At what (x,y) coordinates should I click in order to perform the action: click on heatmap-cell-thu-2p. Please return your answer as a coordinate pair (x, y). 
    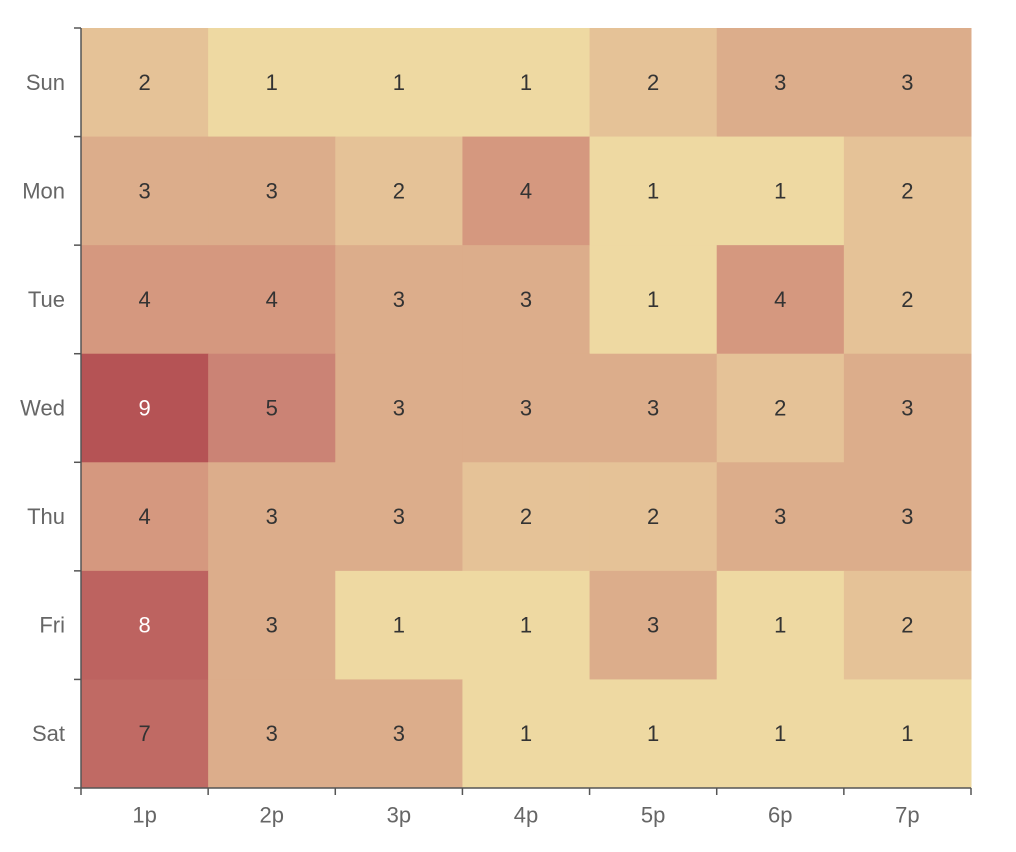
    Looking at the image, I should click on (272, 517).